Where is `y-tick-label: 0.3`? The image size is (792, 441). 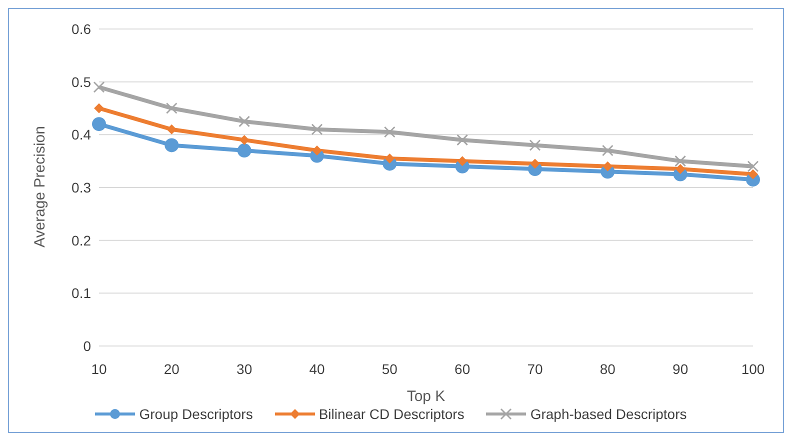 y-tick-label: 0.3 is located at coordinates (82, 187).